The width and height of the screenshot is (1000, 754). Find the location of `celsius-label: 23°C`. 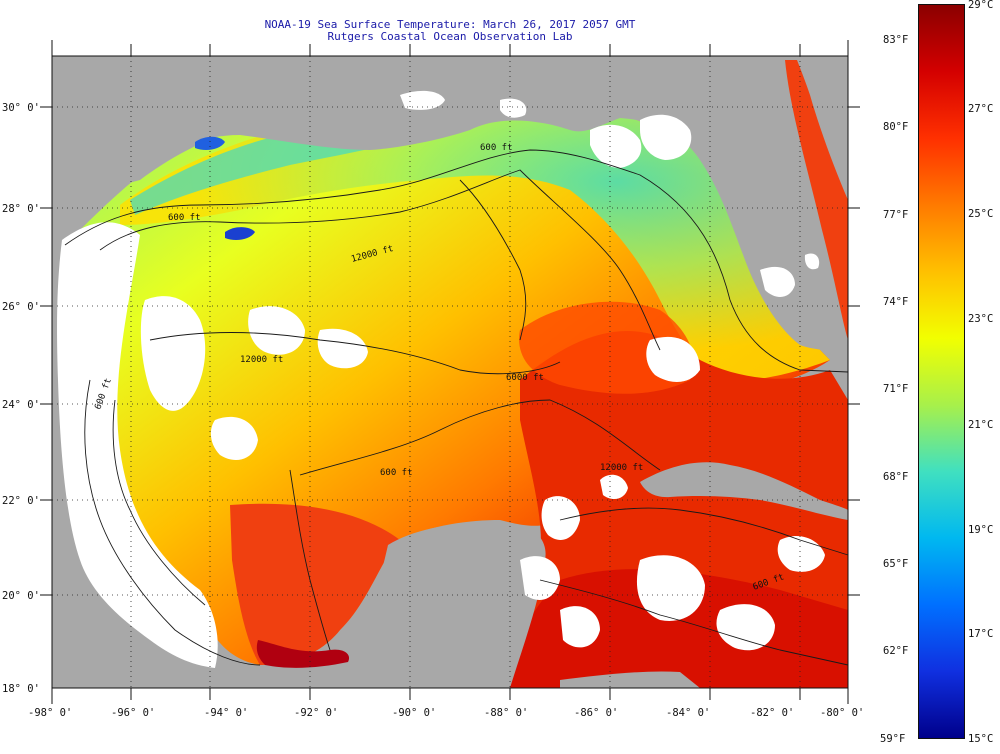

celsius-label: 23°C is located at coordinates (981, 319).